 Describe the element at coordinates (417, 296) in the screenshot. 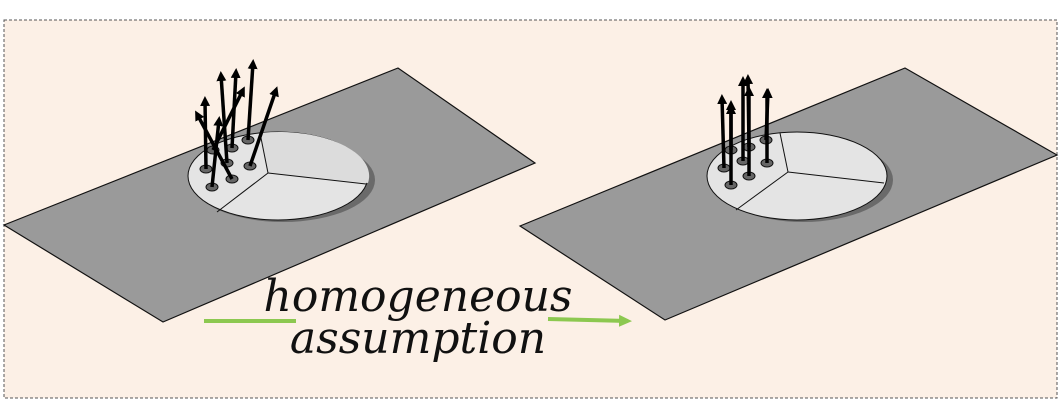

I see `caption-line-1: homogeneous` at that location.